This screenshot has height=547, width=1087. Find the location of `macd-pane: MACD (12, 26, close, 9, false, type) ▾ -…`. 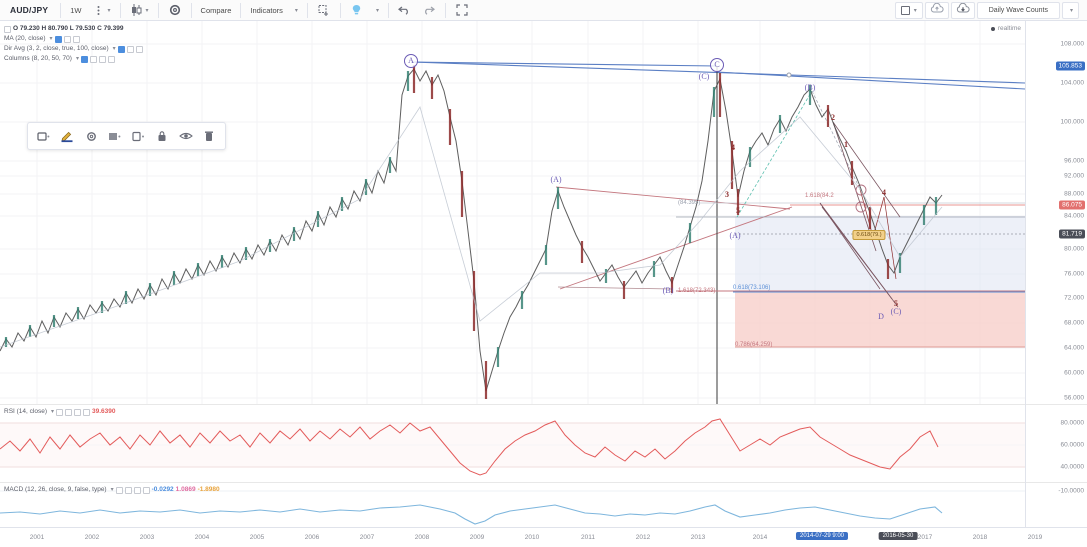

macd-pane: MACD (12, 26, close, 9, false, type) ▾ -… is located at coordinates (512, 504).